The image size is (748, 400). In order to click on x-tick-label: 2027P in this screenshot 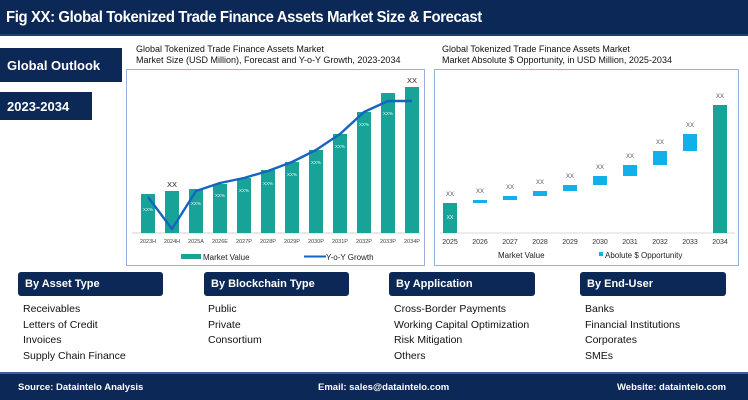, I will do `click(244, 242)`.